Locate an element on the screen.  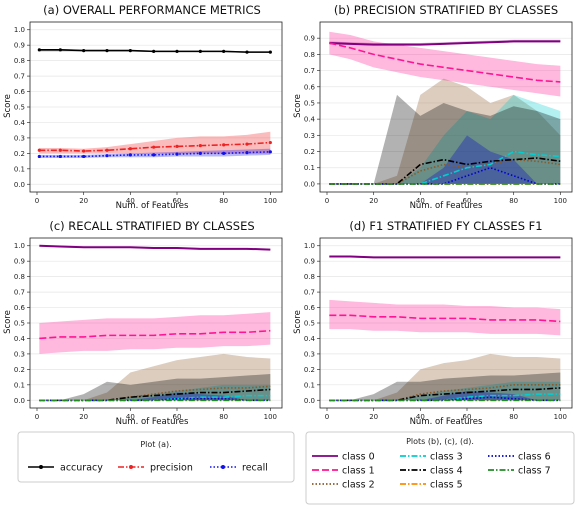
legend-item-accuracy: accuracy is located at coordinates (65, 468).